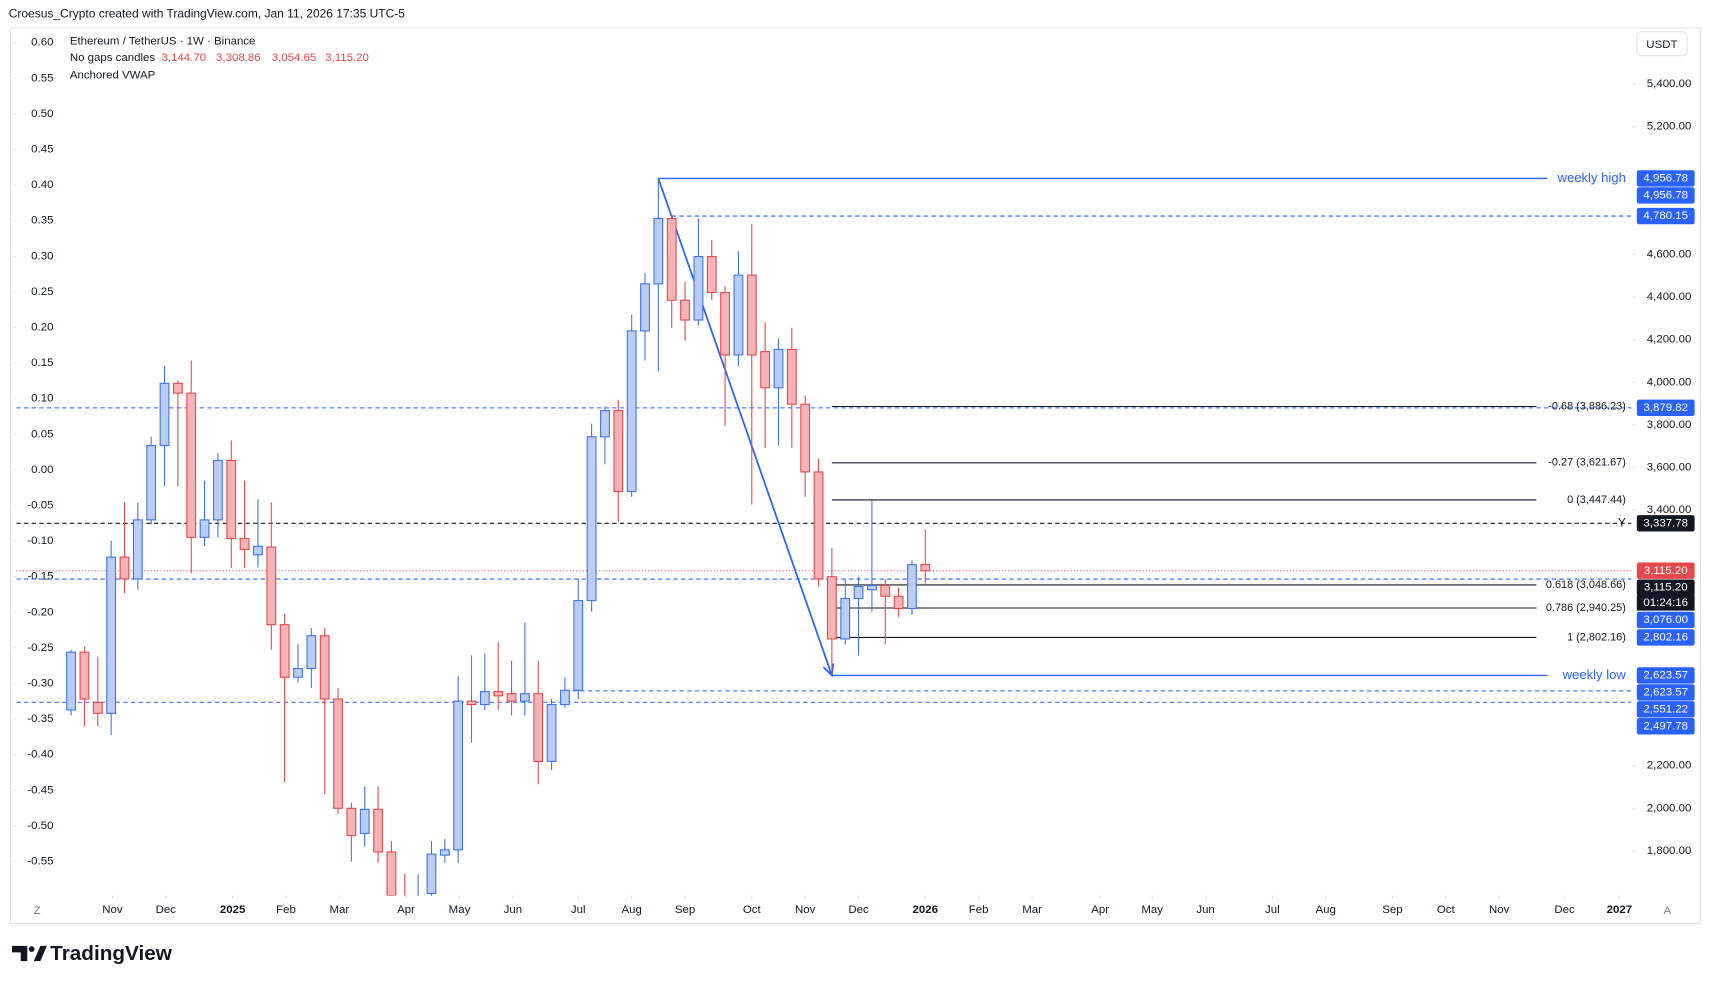 Image resolution: width=1711 pixels, height=983 pixels. Describe the element at coordinates (347, 58) in the screenshot. I see `ohlc-close: 3,115.20` at that location.